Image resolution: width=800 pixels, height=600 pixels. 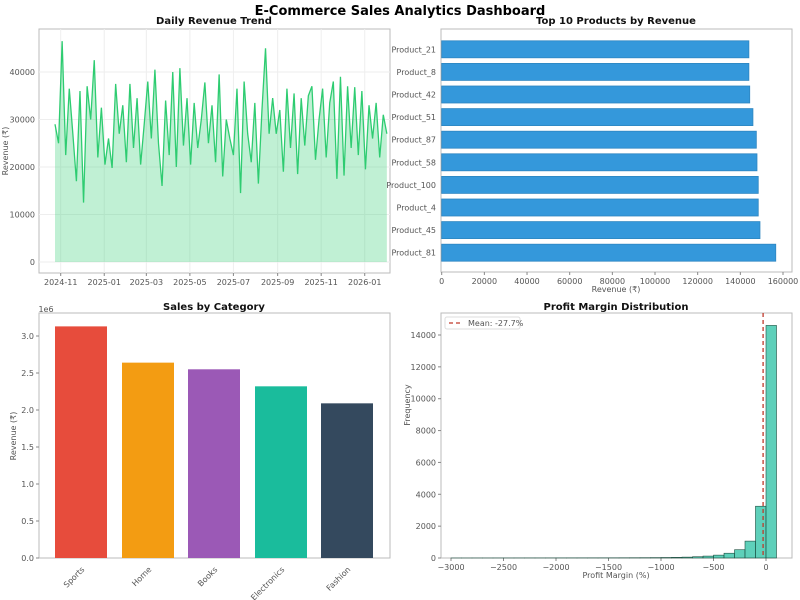 I want to click on chart-title: Daily Revenue Trend, so click(x=214, y=21).